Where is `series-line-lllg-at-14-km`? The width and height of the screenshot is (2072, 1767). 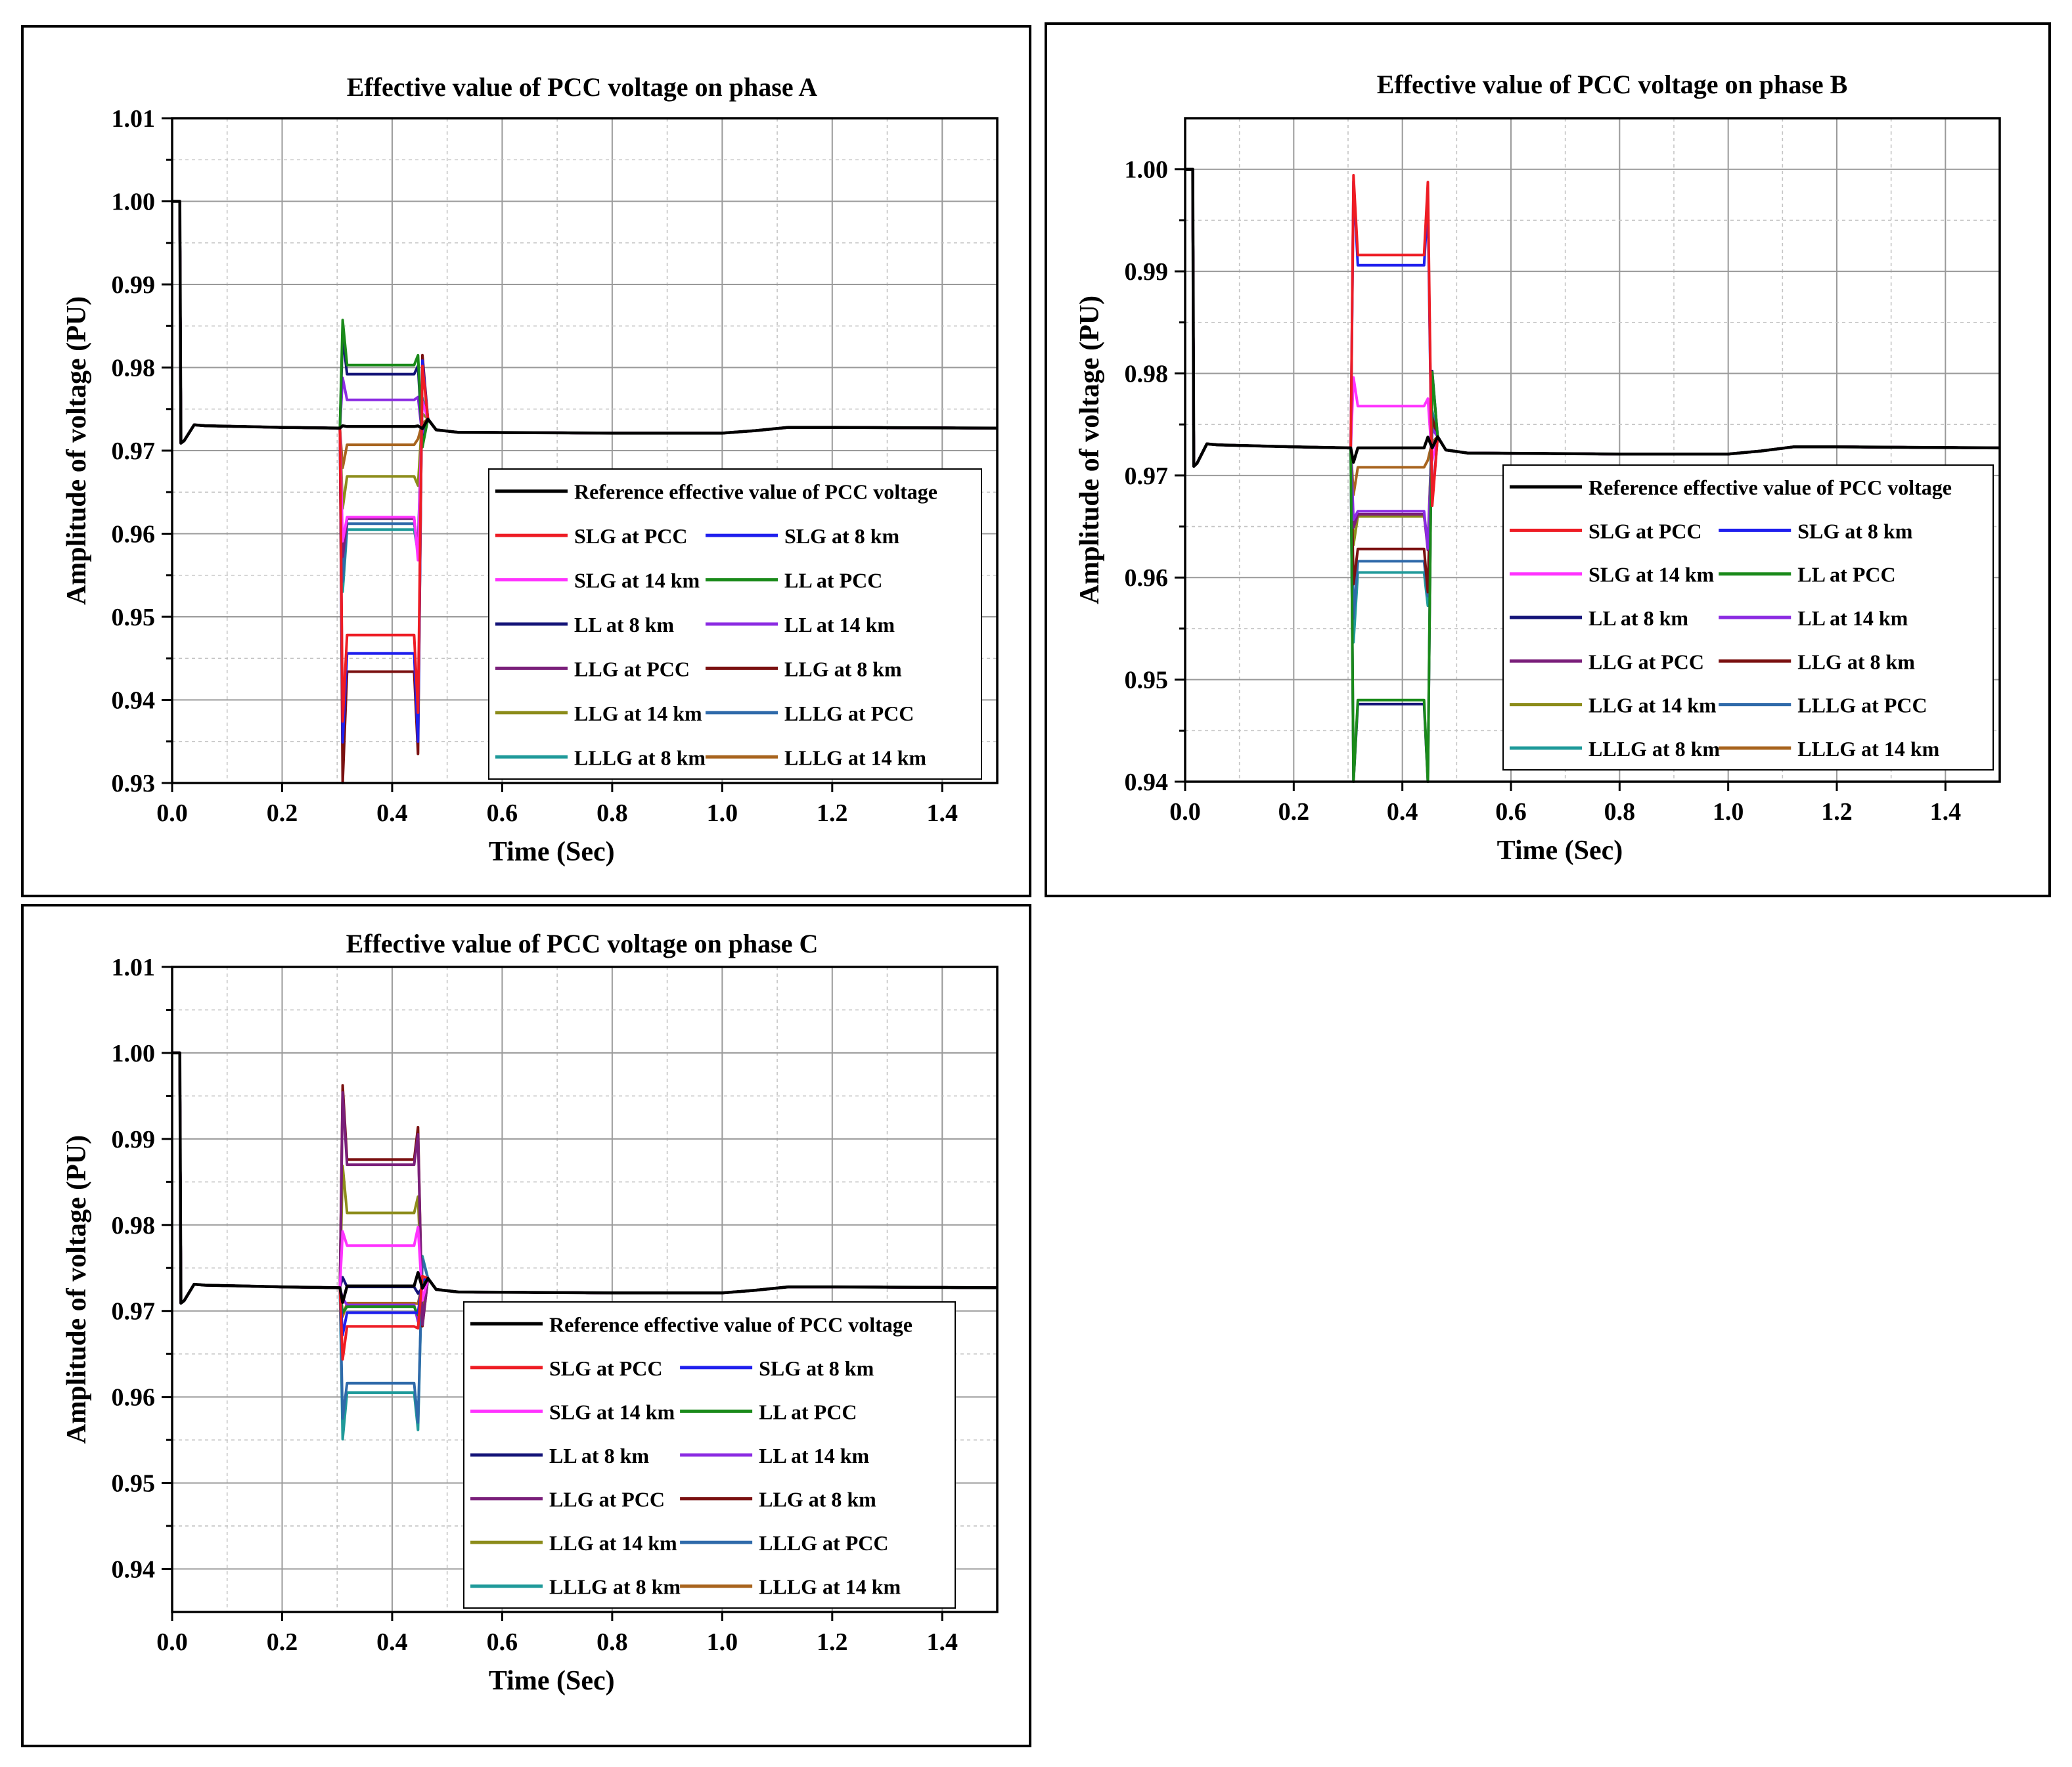 series-line-lllg-at-14-km is located at coordinates (585, 1184).